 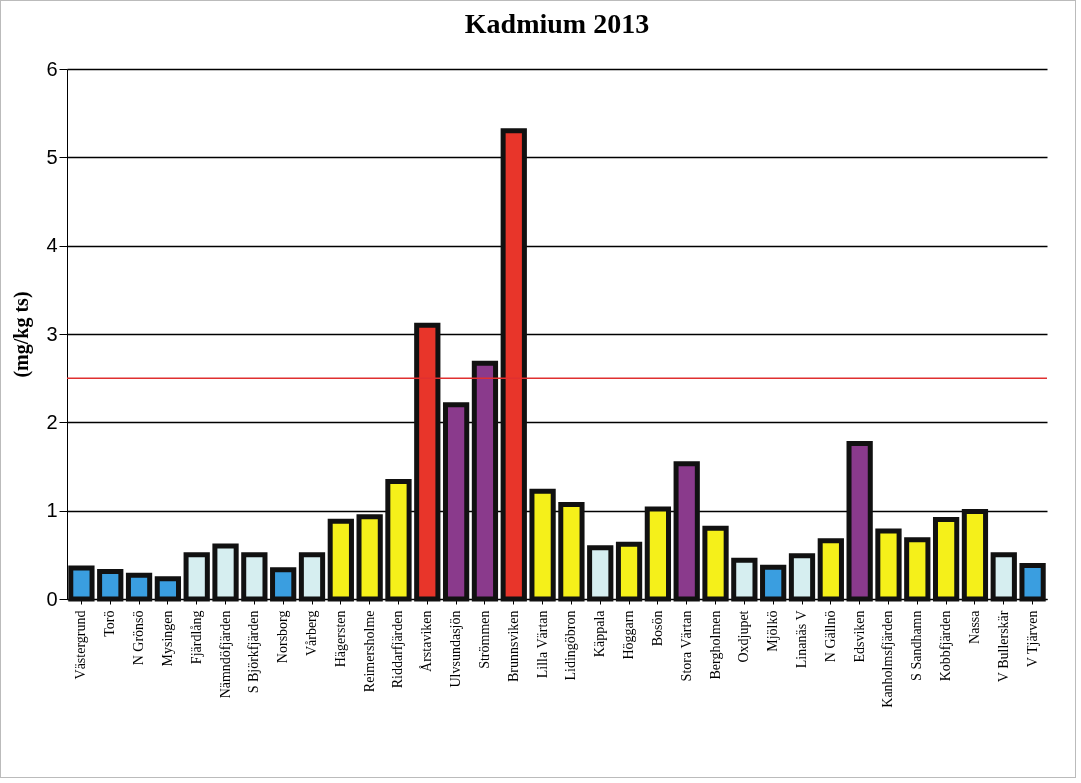 I want to click on x-tick-label: Lidingöbron, so click(x=571, y=645).